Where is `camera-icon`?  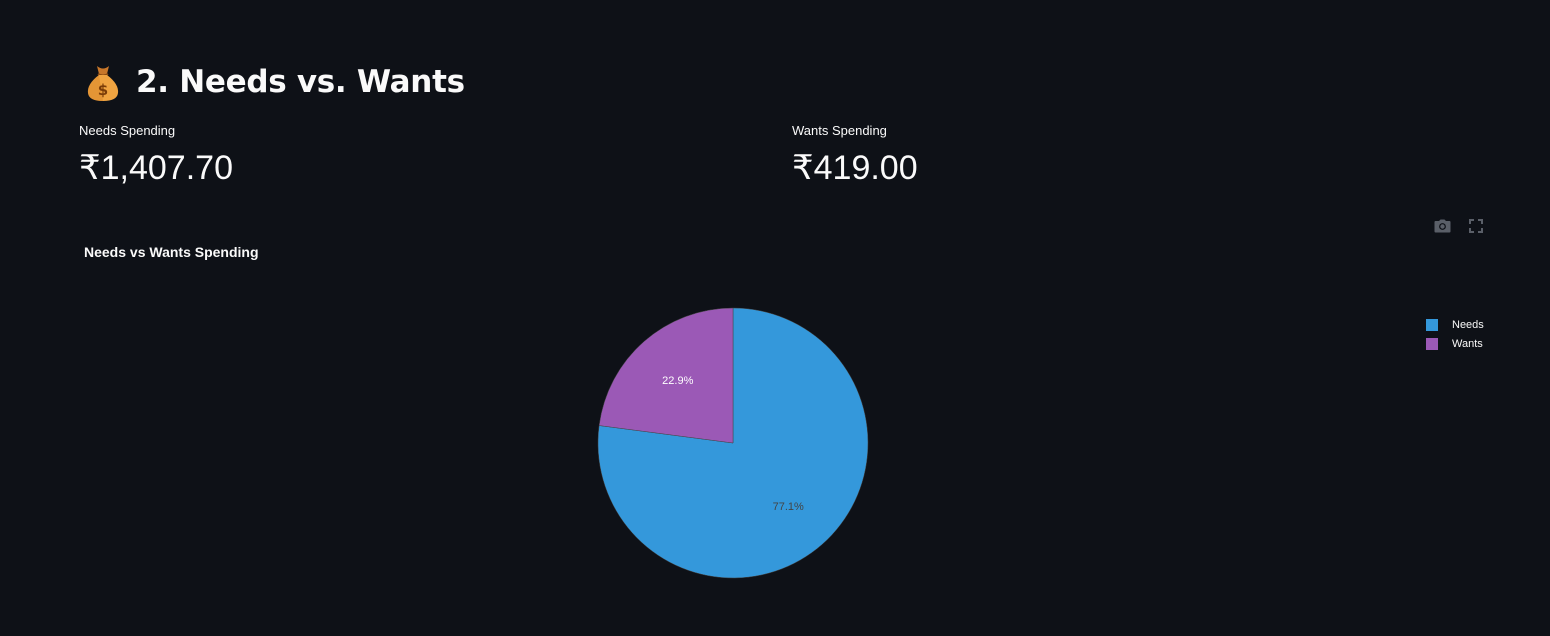 camera-icon is located at coordinates (1442, 226).